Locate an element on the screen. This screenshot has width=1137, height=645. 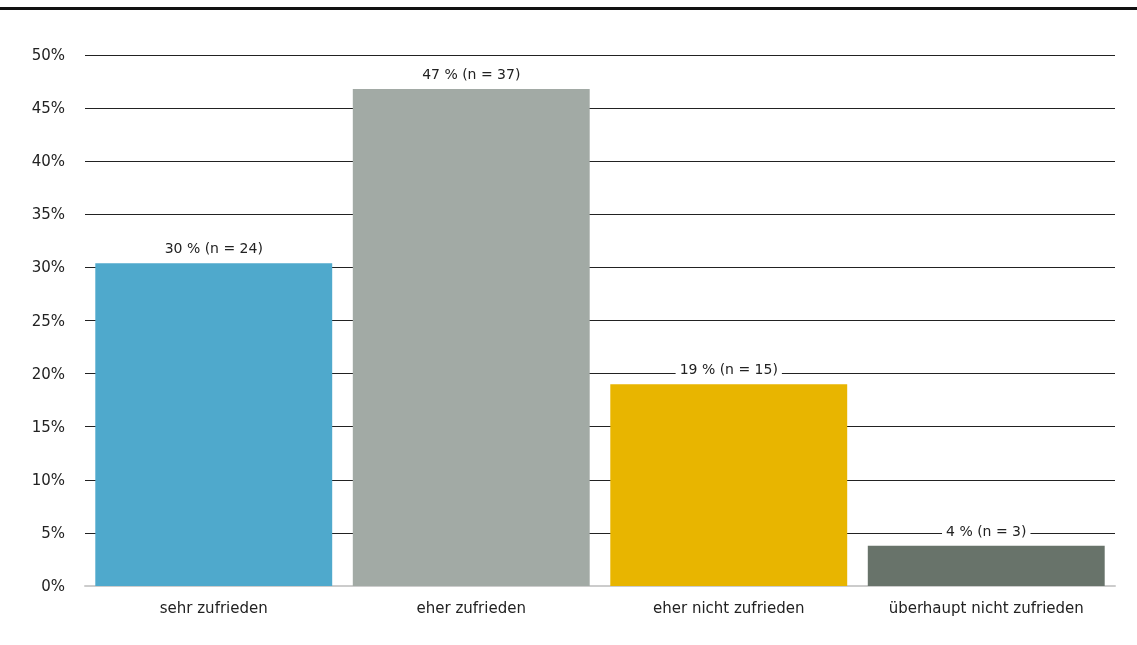
x-tick-label: sehr zufrieden is located at coordinates (213, 607).